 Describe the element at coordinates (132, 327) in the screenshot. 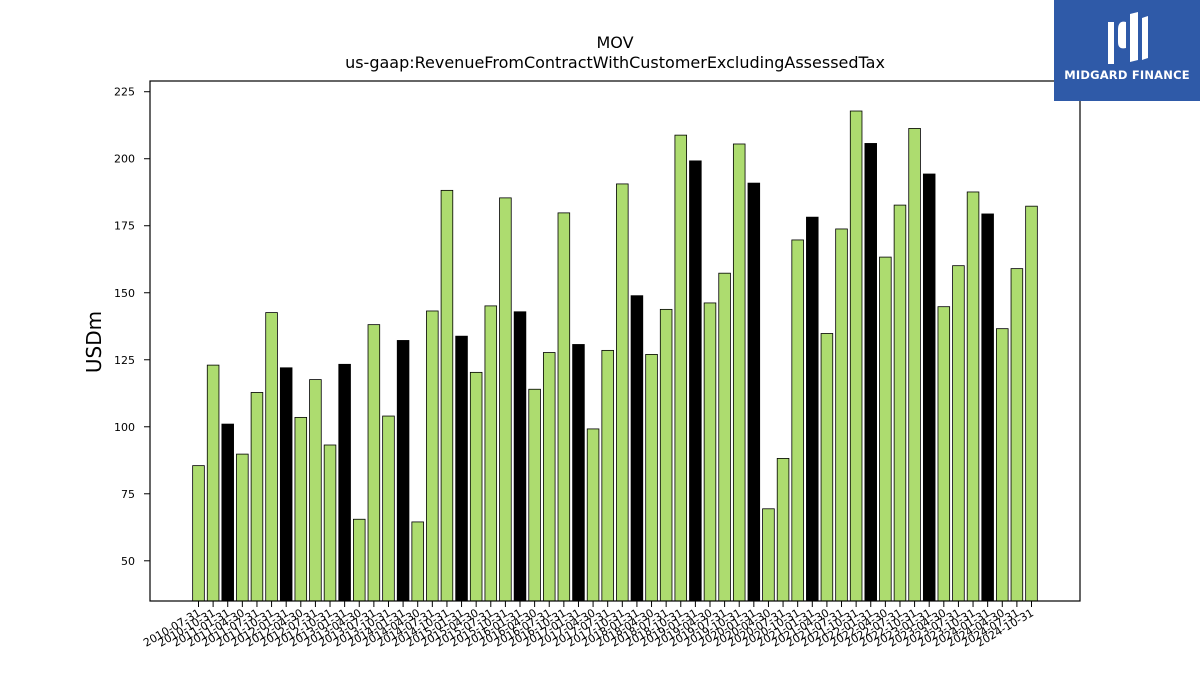

I see `y-axis: 50 75 100 125 150 175 200 225` at that location.